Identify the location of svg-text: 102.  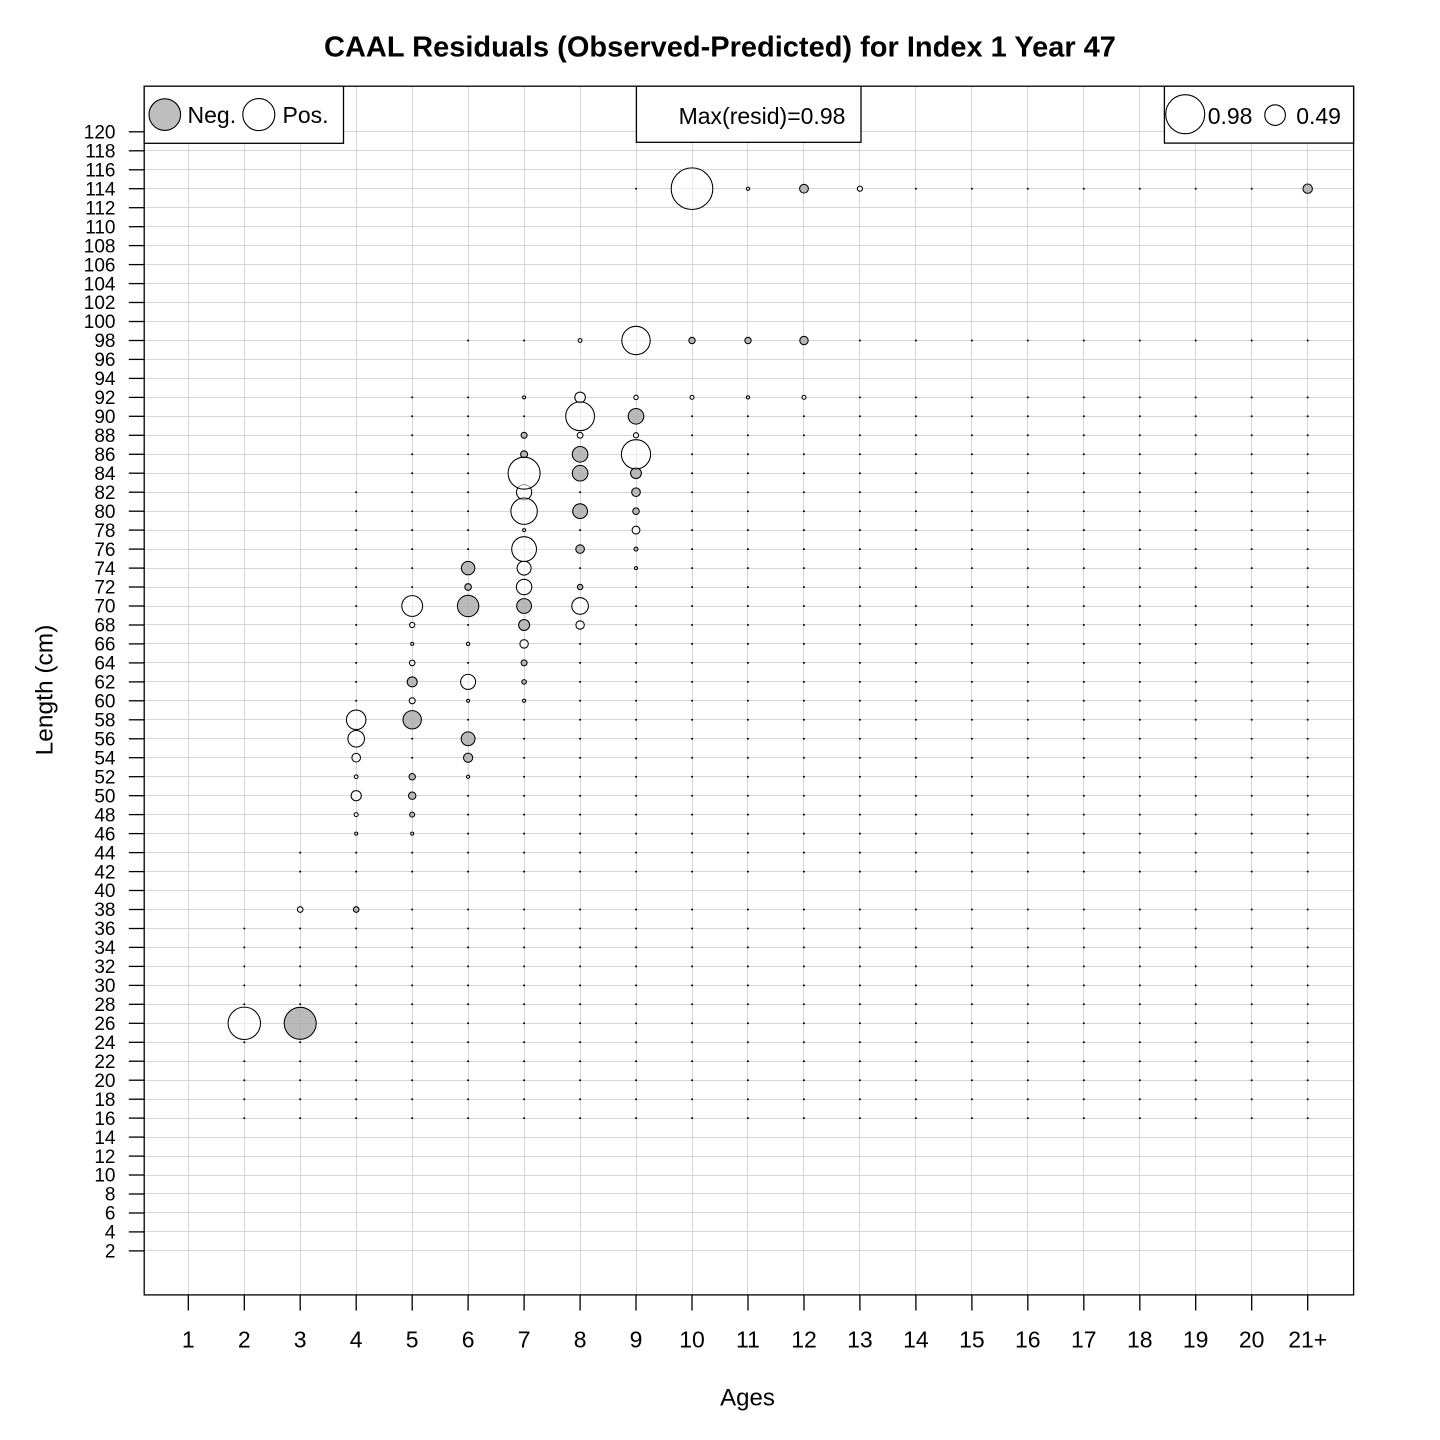
(100, 303).